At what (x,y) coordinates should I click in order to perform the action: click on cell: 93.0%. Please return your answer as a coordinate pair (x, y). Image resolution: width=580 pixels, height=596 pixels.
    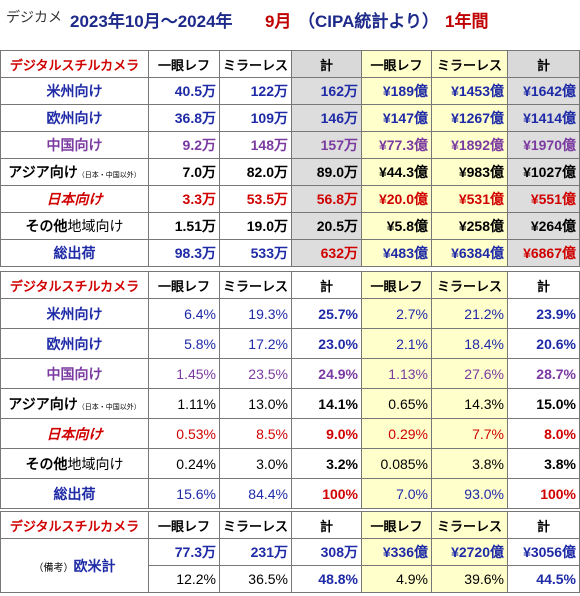
    Looking at the image, I should click on (469, 493).